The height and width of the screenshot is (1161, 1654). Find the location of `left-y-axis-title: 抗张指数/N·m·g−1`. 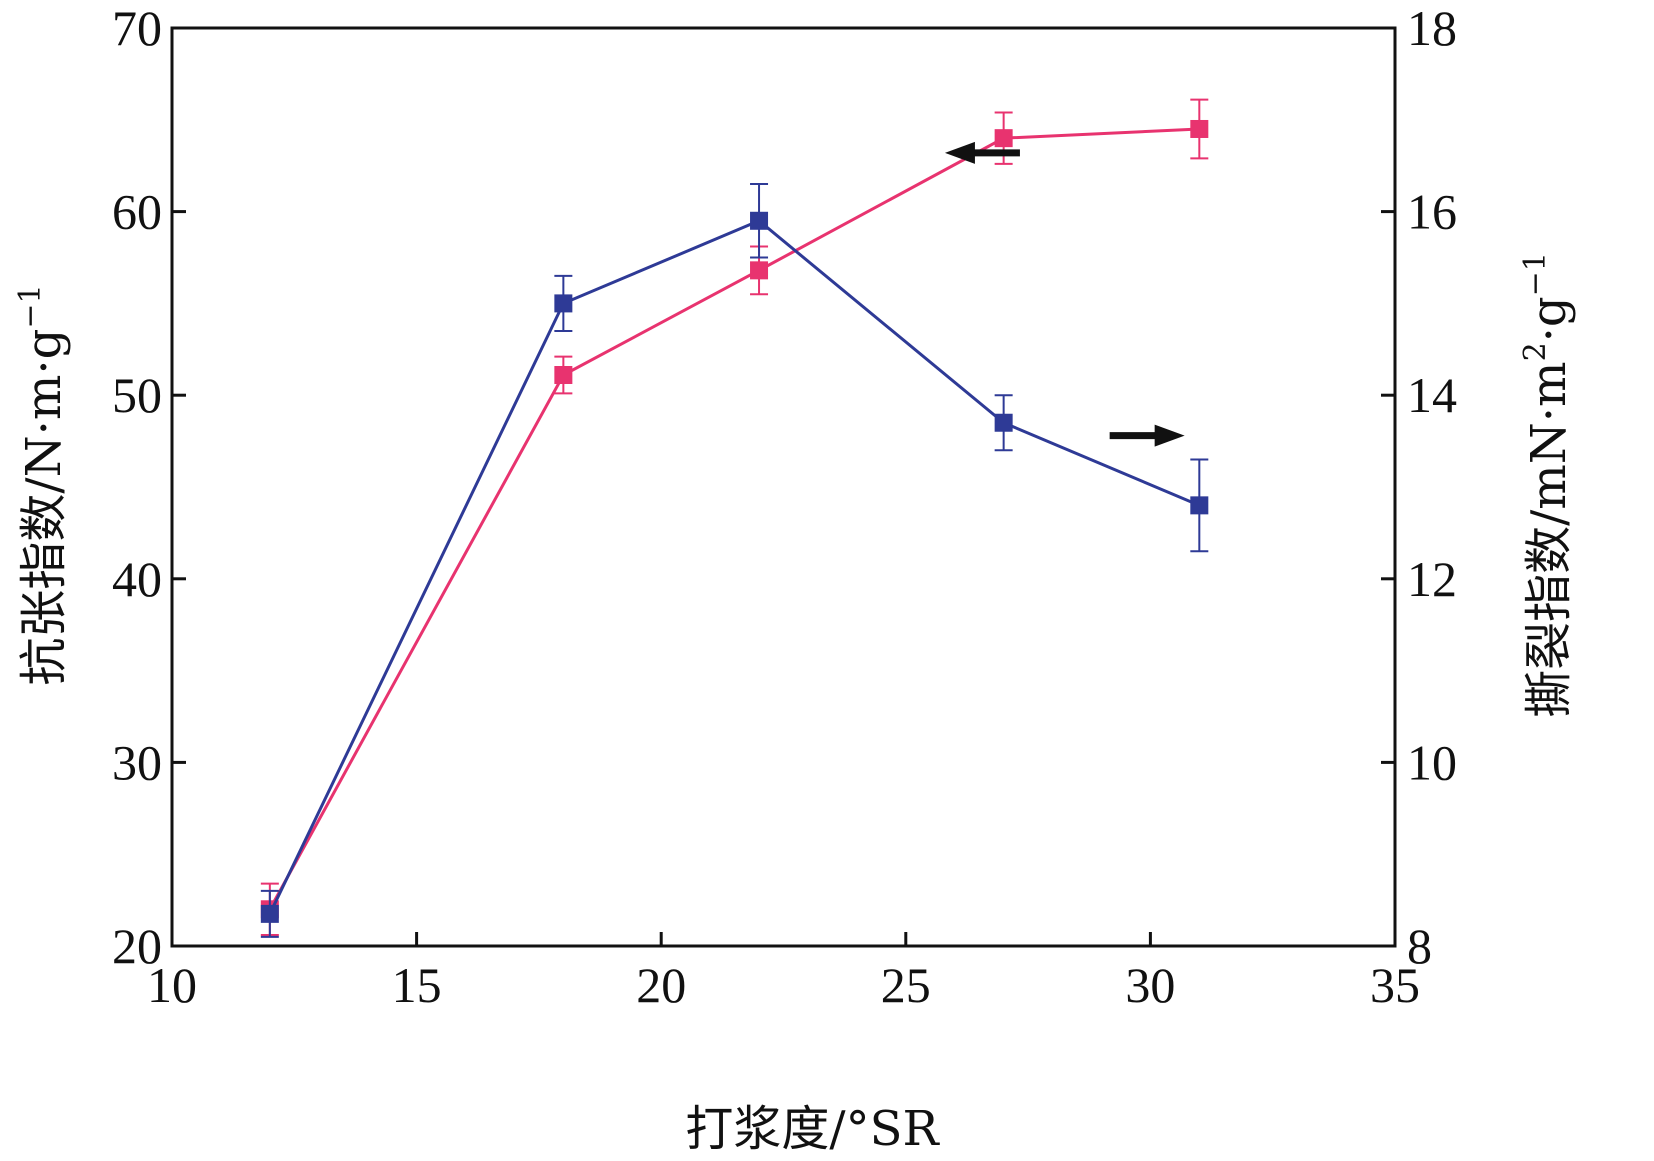

left-y-axis-title: 抗张指数/N·m·g−1 is located at coordinates (42, 484).